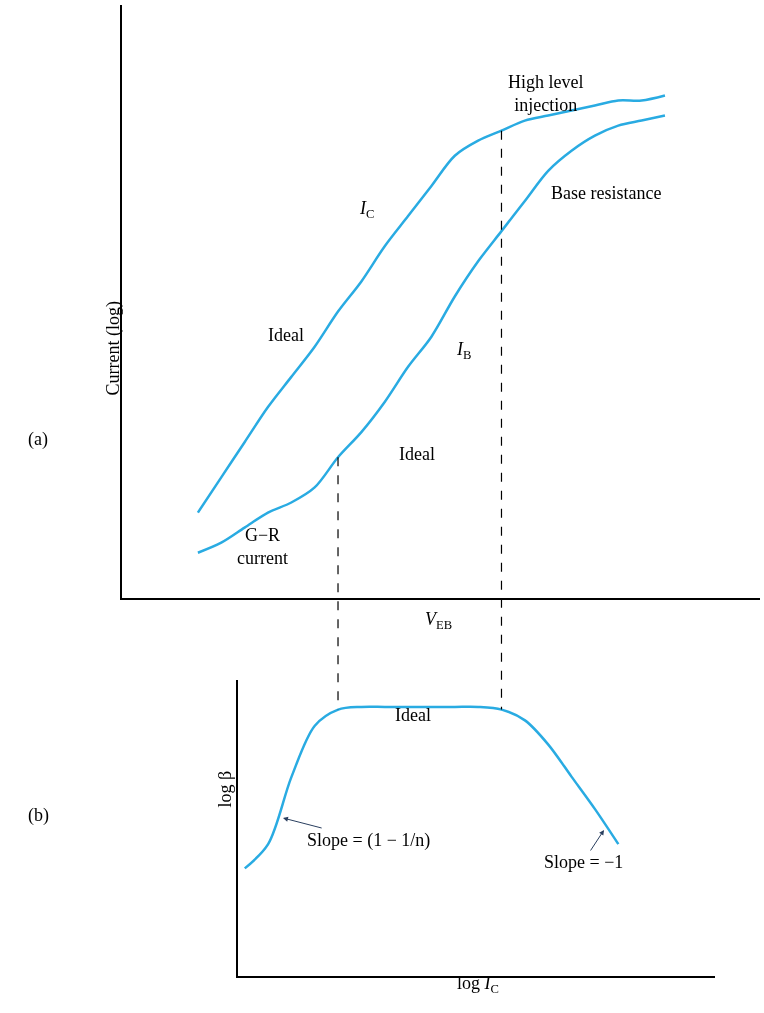 The height and width of the screenshot is (1013, 764). I want to click on annotation: Slope = (1 − 1/n), so click(369, 840).